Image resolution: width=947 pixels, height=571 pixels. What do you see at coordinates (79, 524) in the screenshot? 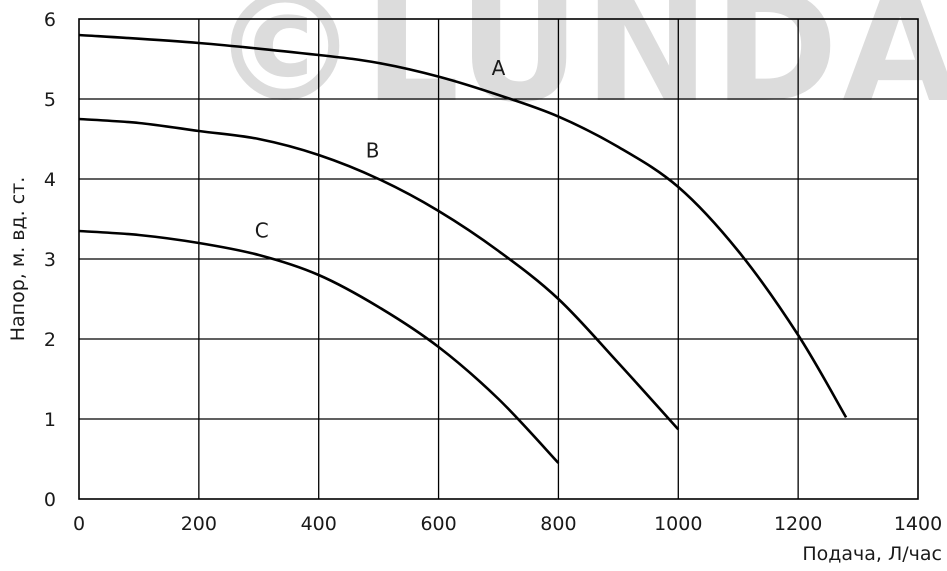
I see `x-tick-label: 0` at bounding box center [79, 524].